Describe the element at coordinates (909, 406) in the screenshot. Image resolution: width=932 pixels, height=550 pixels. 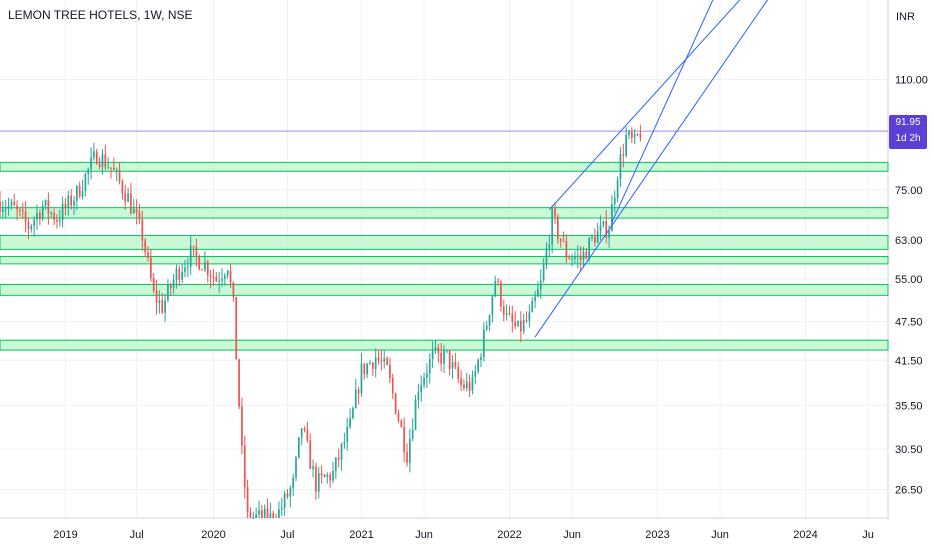
I see `y-tick-label: 35.50` at that location.